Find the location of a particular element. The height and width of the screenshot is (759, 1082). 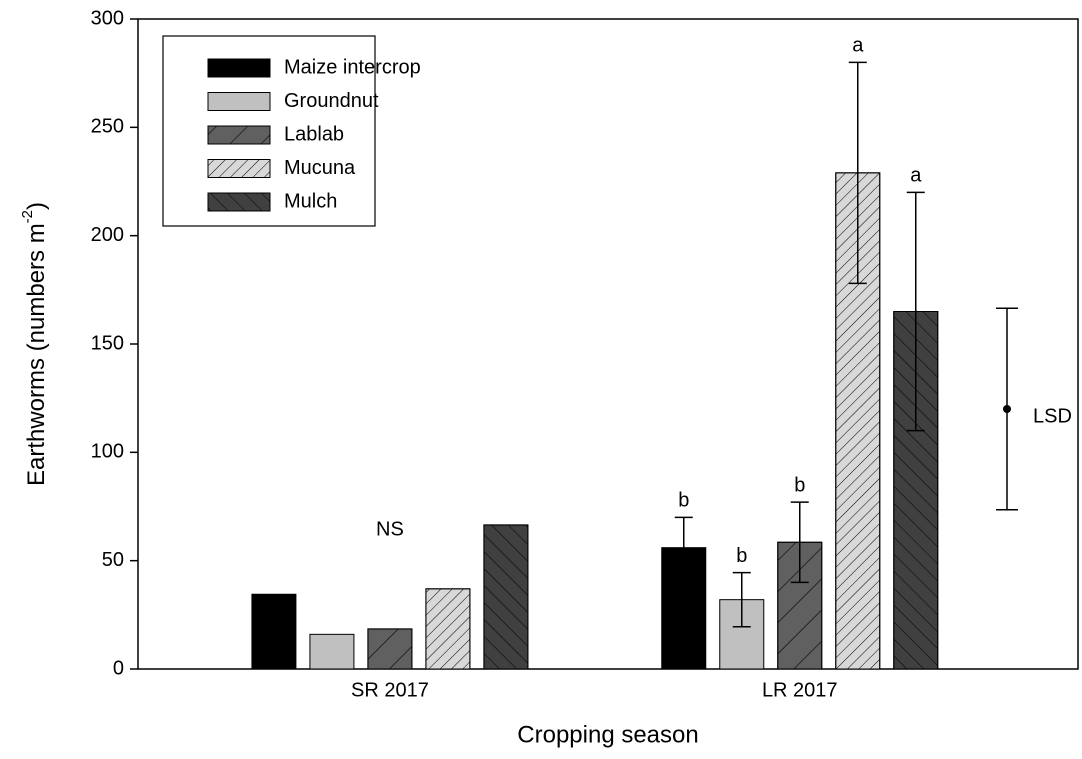

x-tick-label: LR 2017 is located at coordinates (800, 690).